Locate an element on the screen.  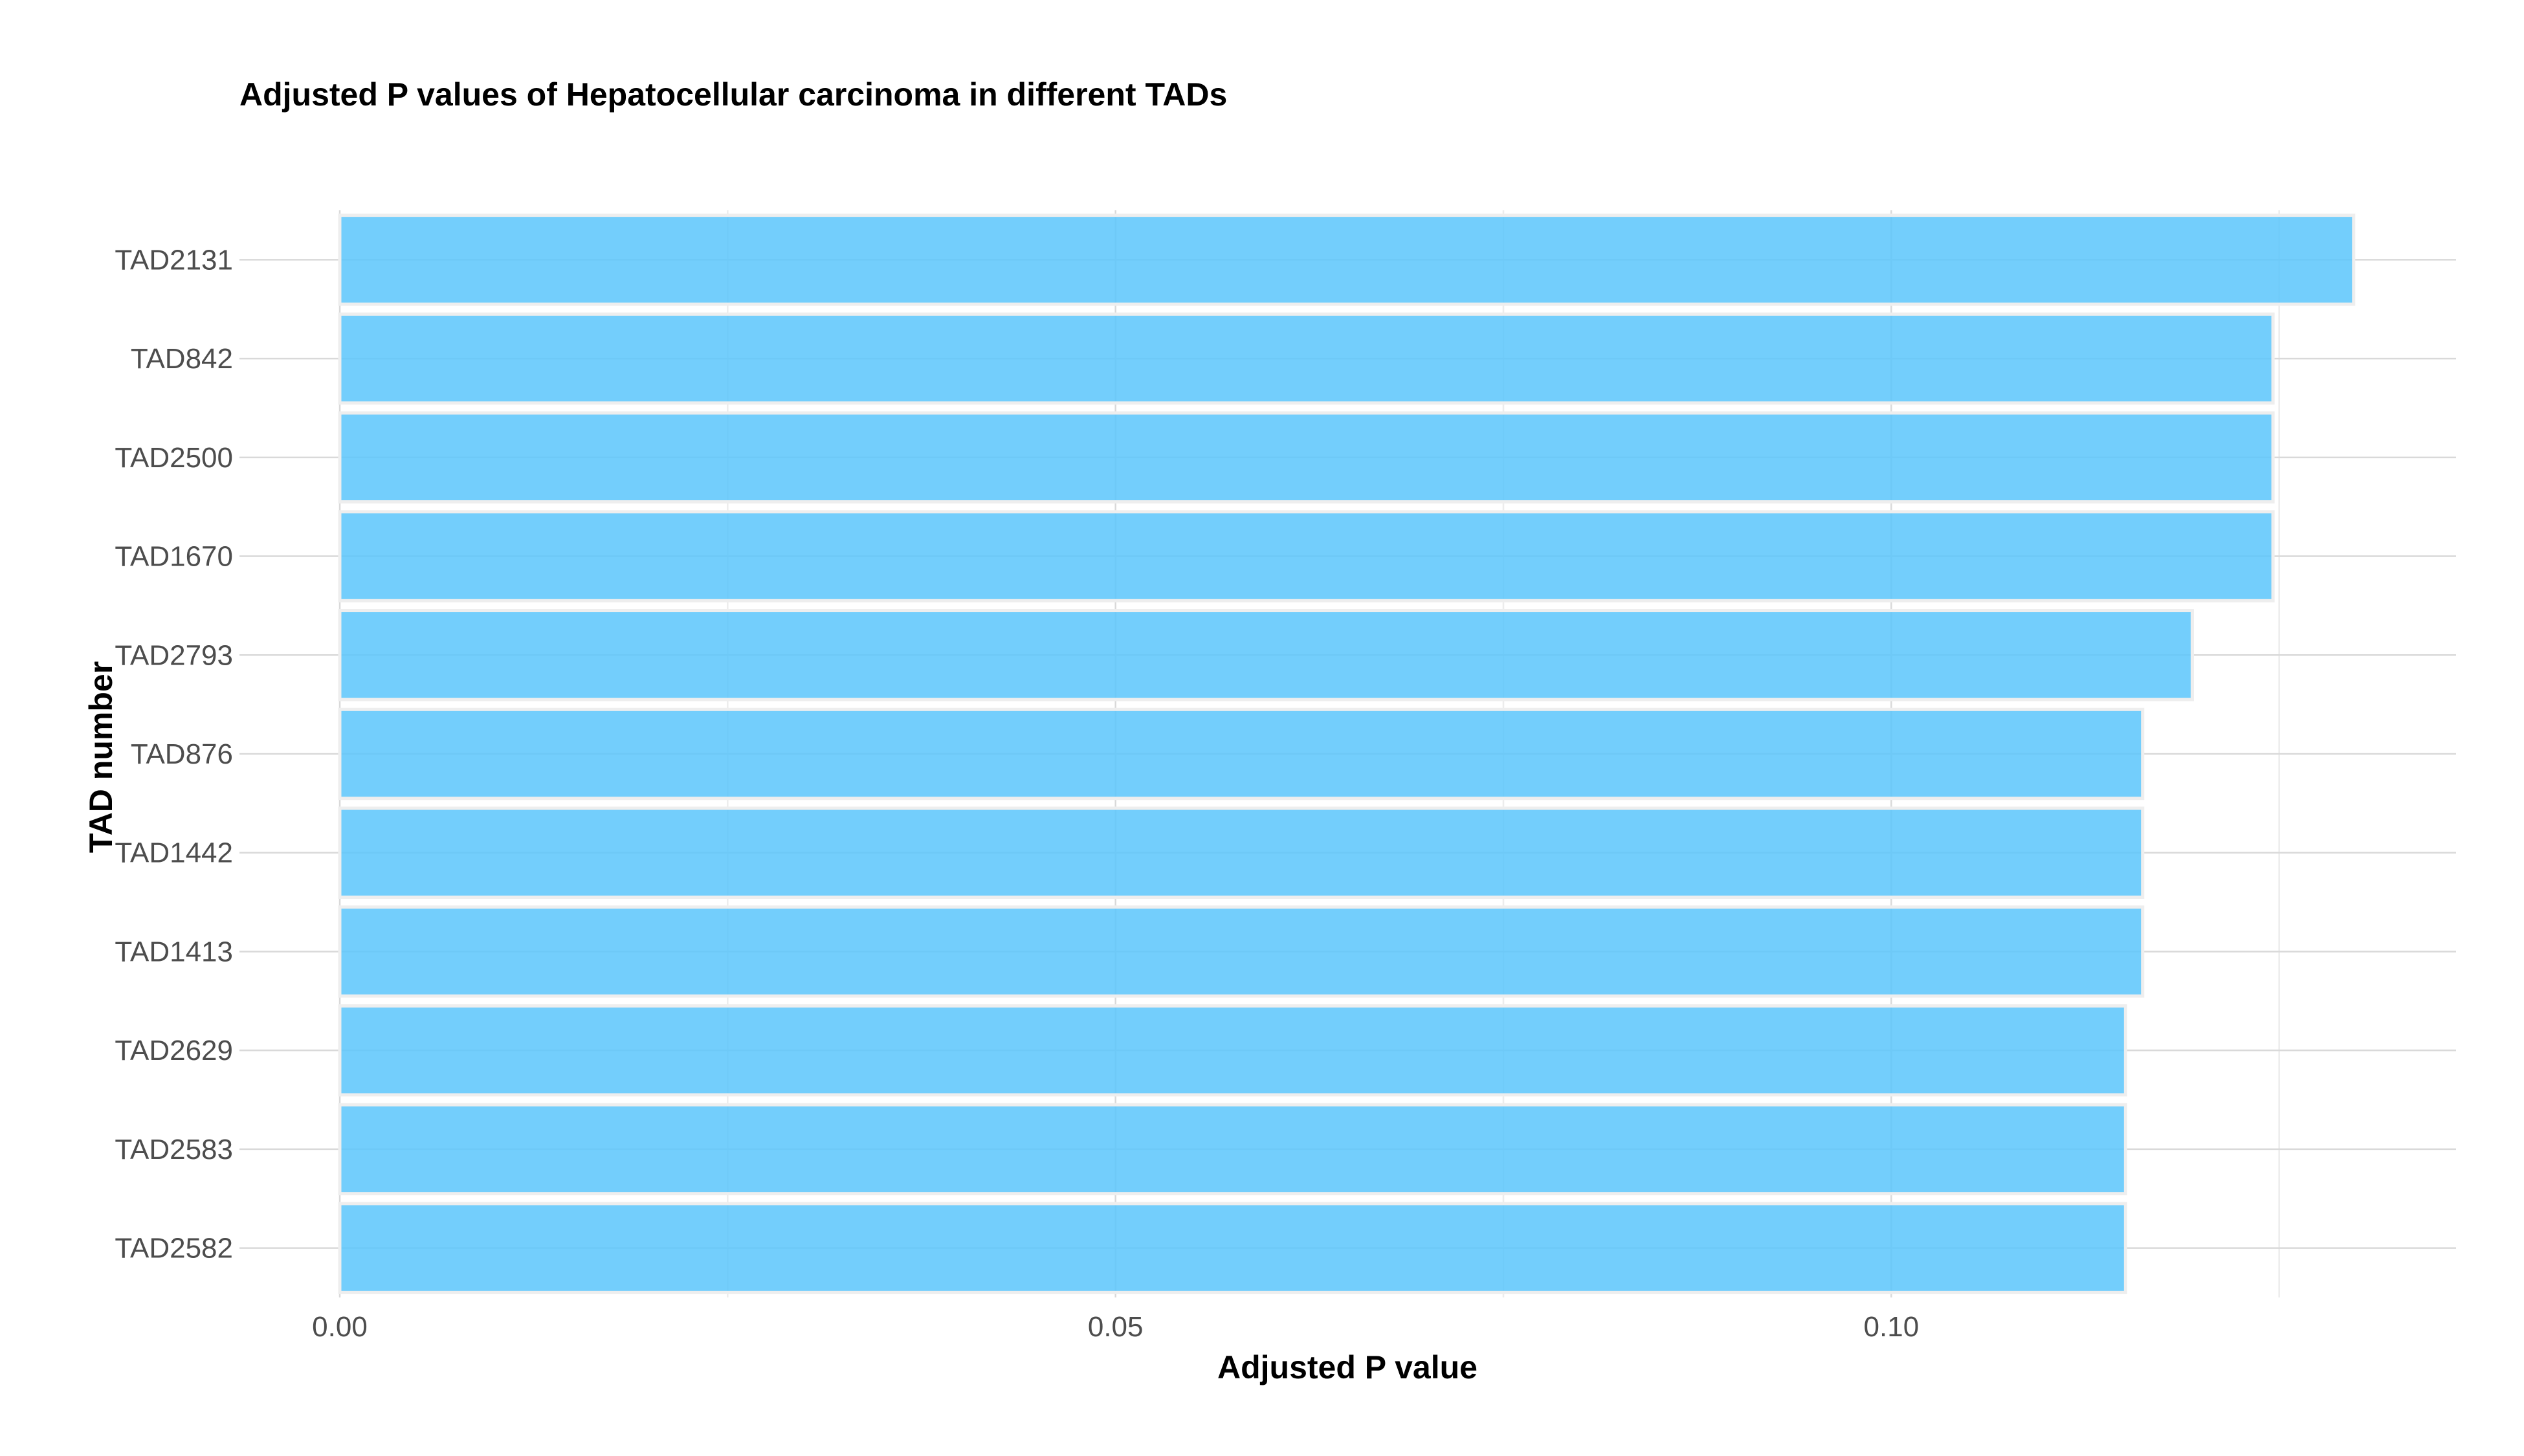
x-axis-title: Adjusted P value is located at coordinates (1347, 1367).